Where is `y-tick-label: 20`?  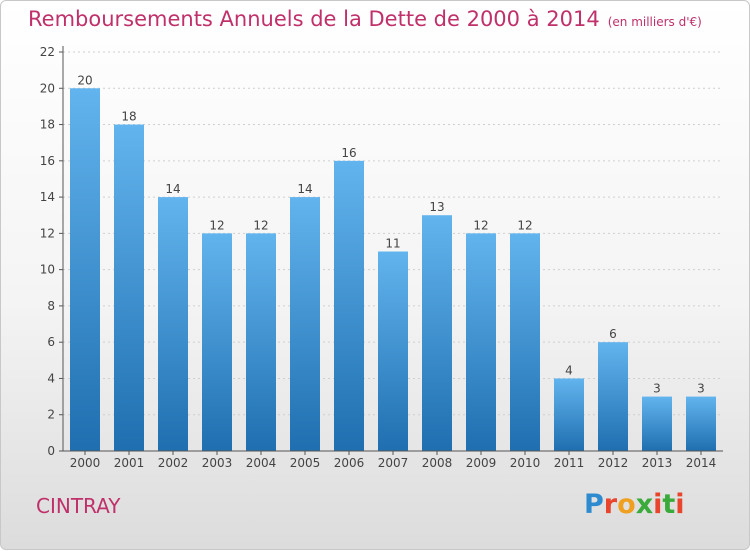
y-tick-label: 20 is located at coordinates (47, 88).